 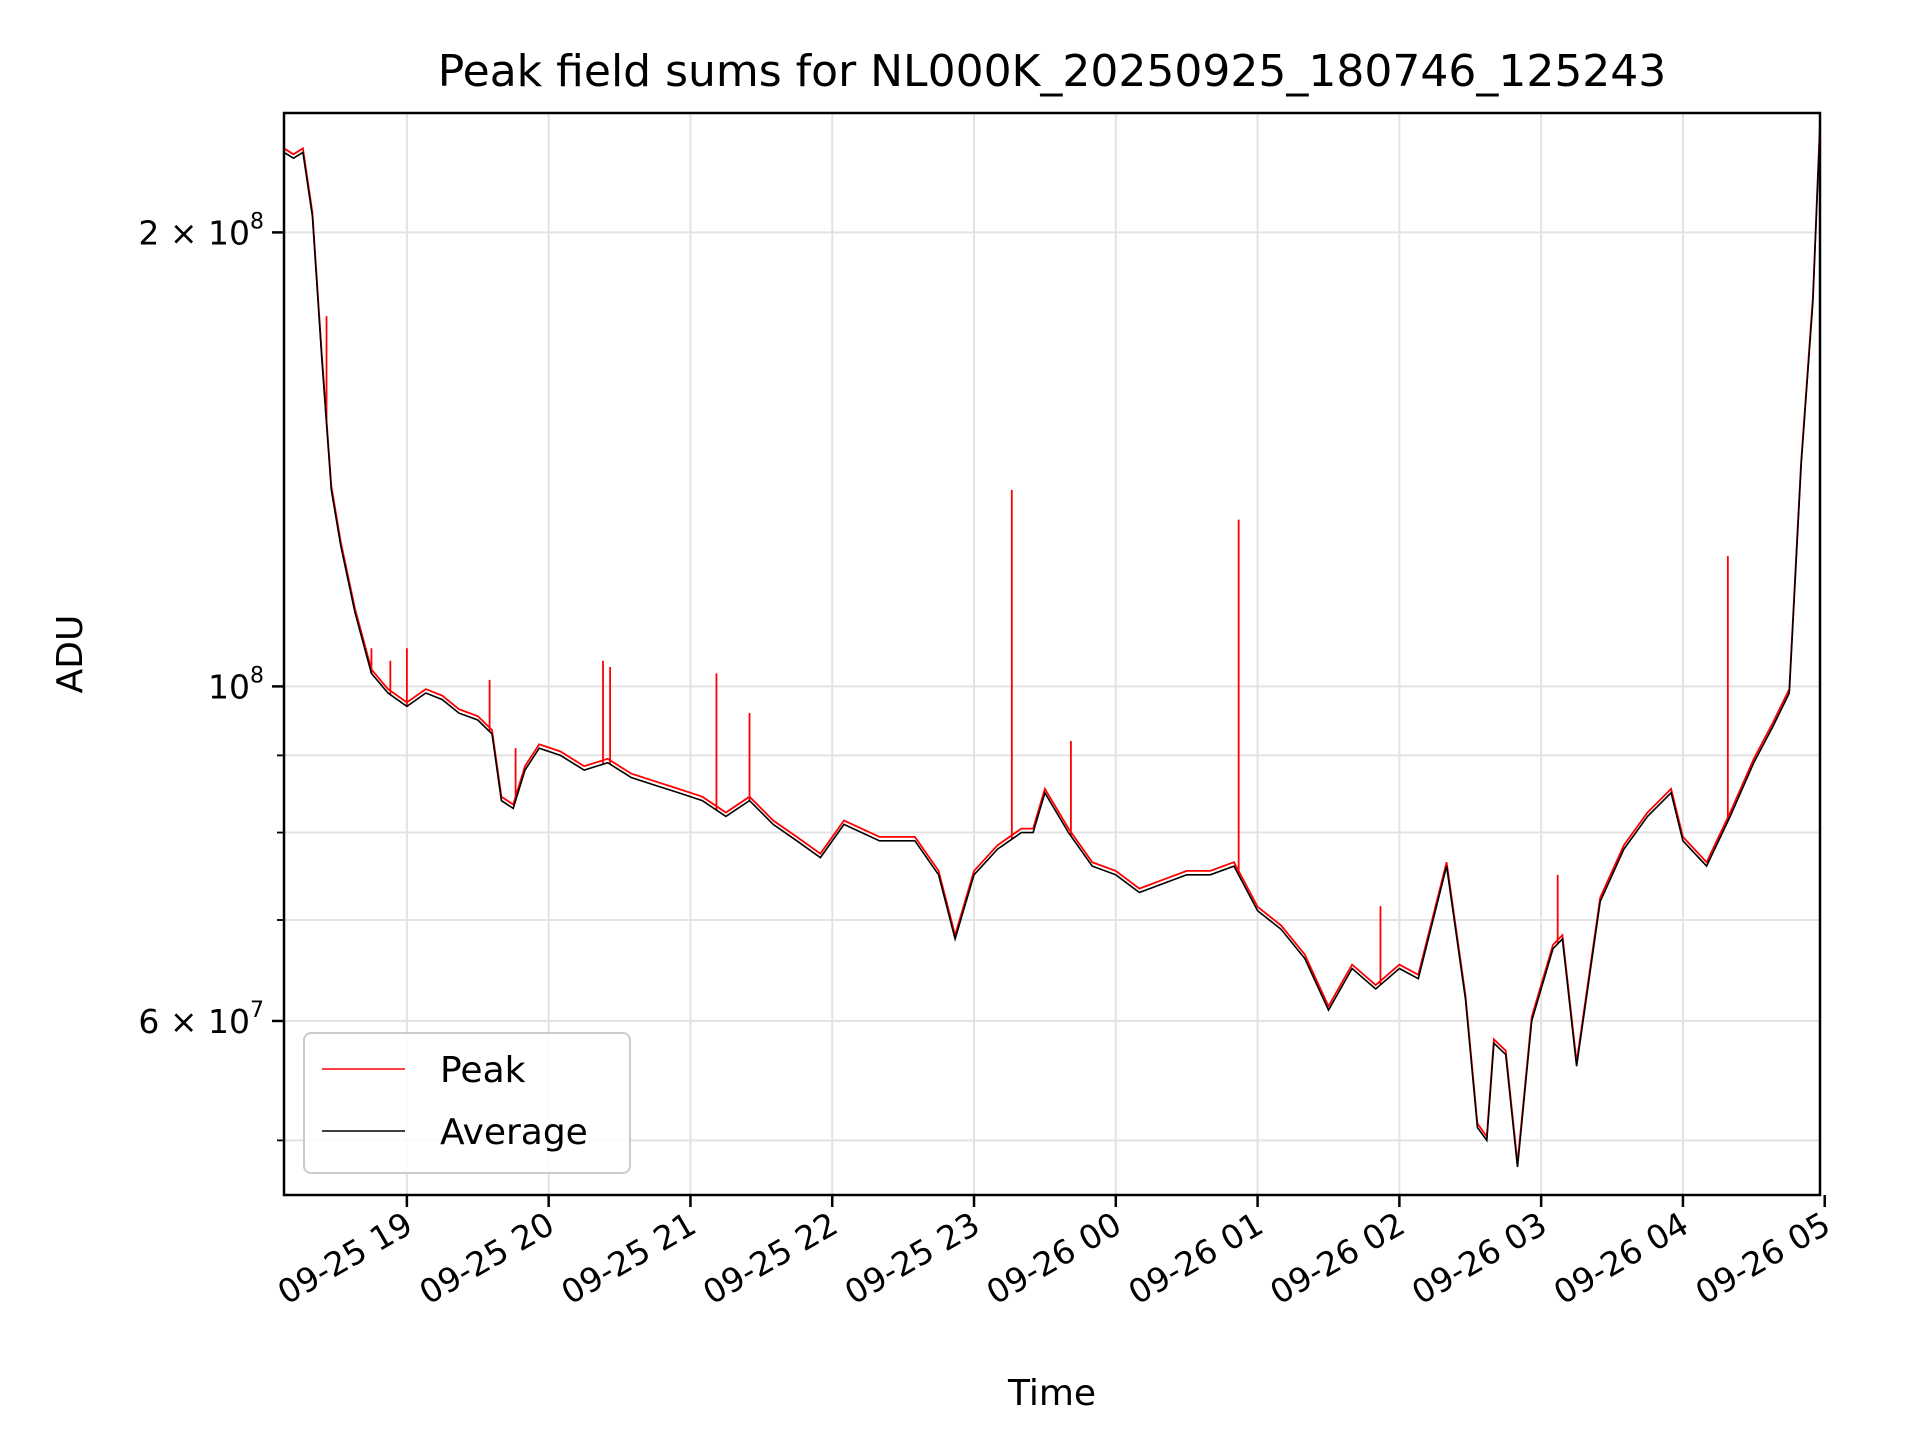 I want to click on y-tick-label: 2 × 108, so click(x=201, y=230).